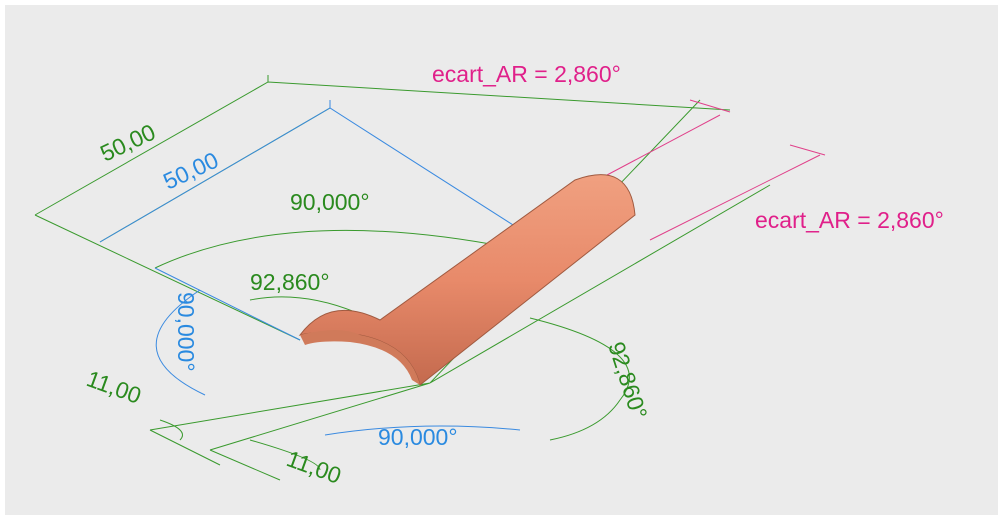 The height and width of the screenshot is (520, 1003). What do you see at coordinates (290, 282) in the screenshot?
I see `angle-label: 92,860°` at bounding box center [290, 282].